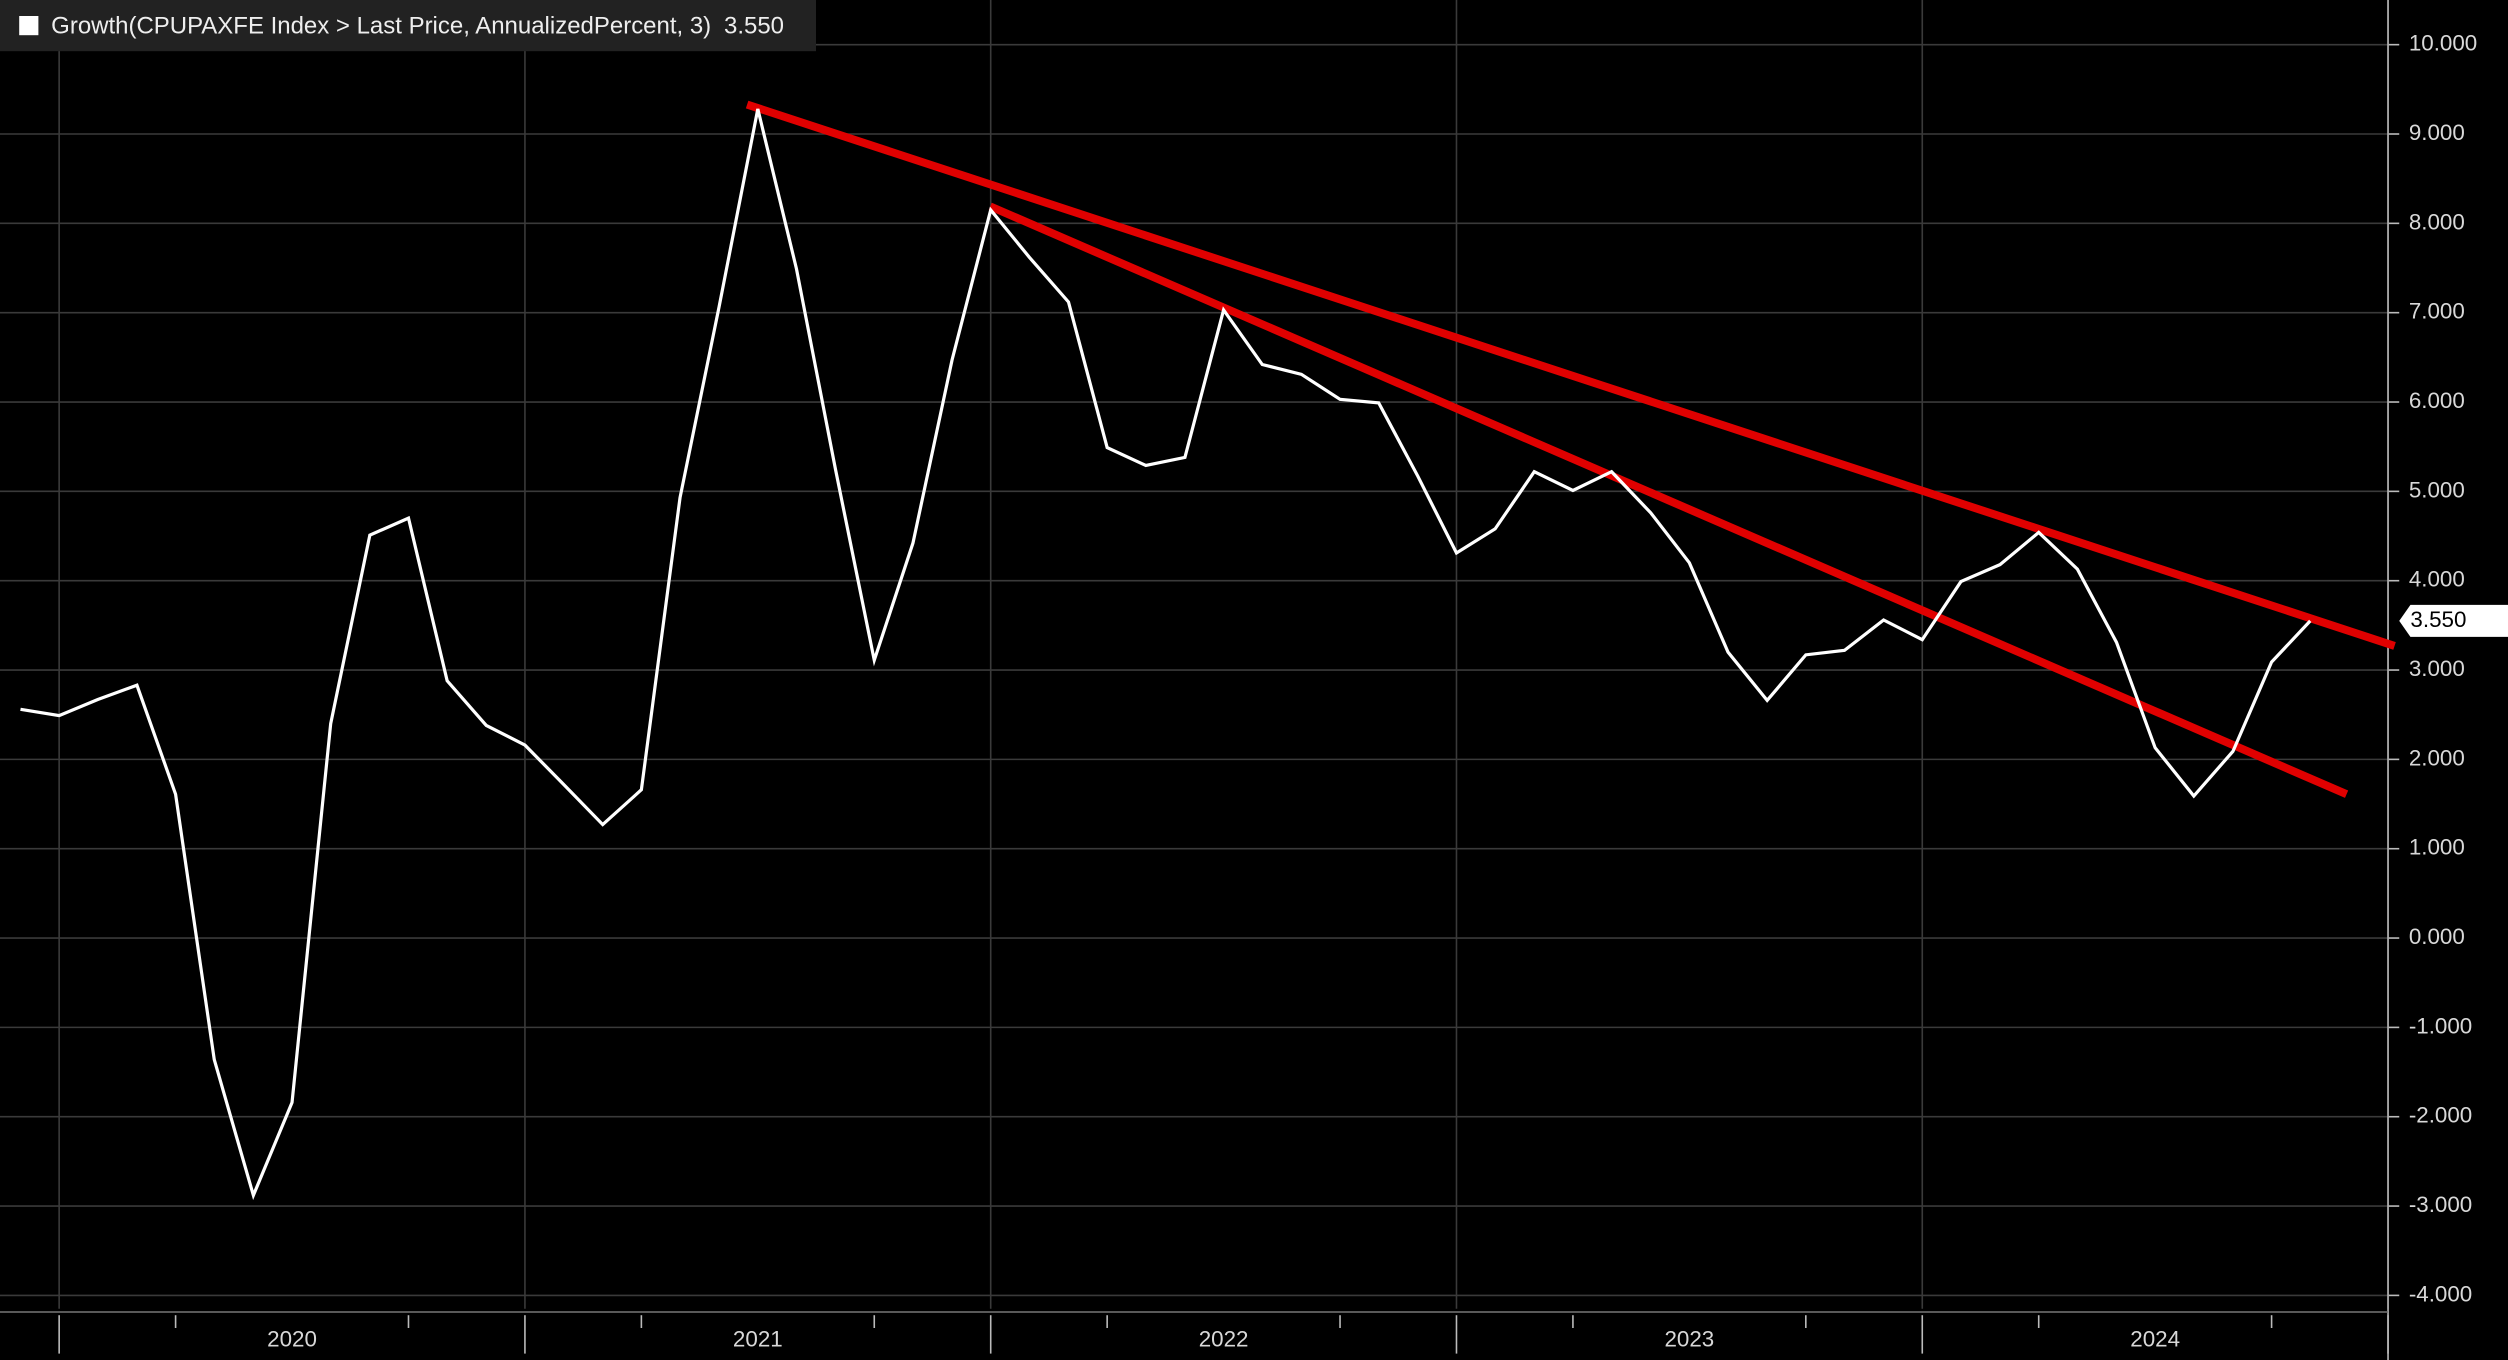 The width and height of the screenshot is (2508, 1360). What do you see at coordinates (2155, 1339) in the screenshot?
I see `x-tick-label: 2024` at bounding box center [2155, 1339].